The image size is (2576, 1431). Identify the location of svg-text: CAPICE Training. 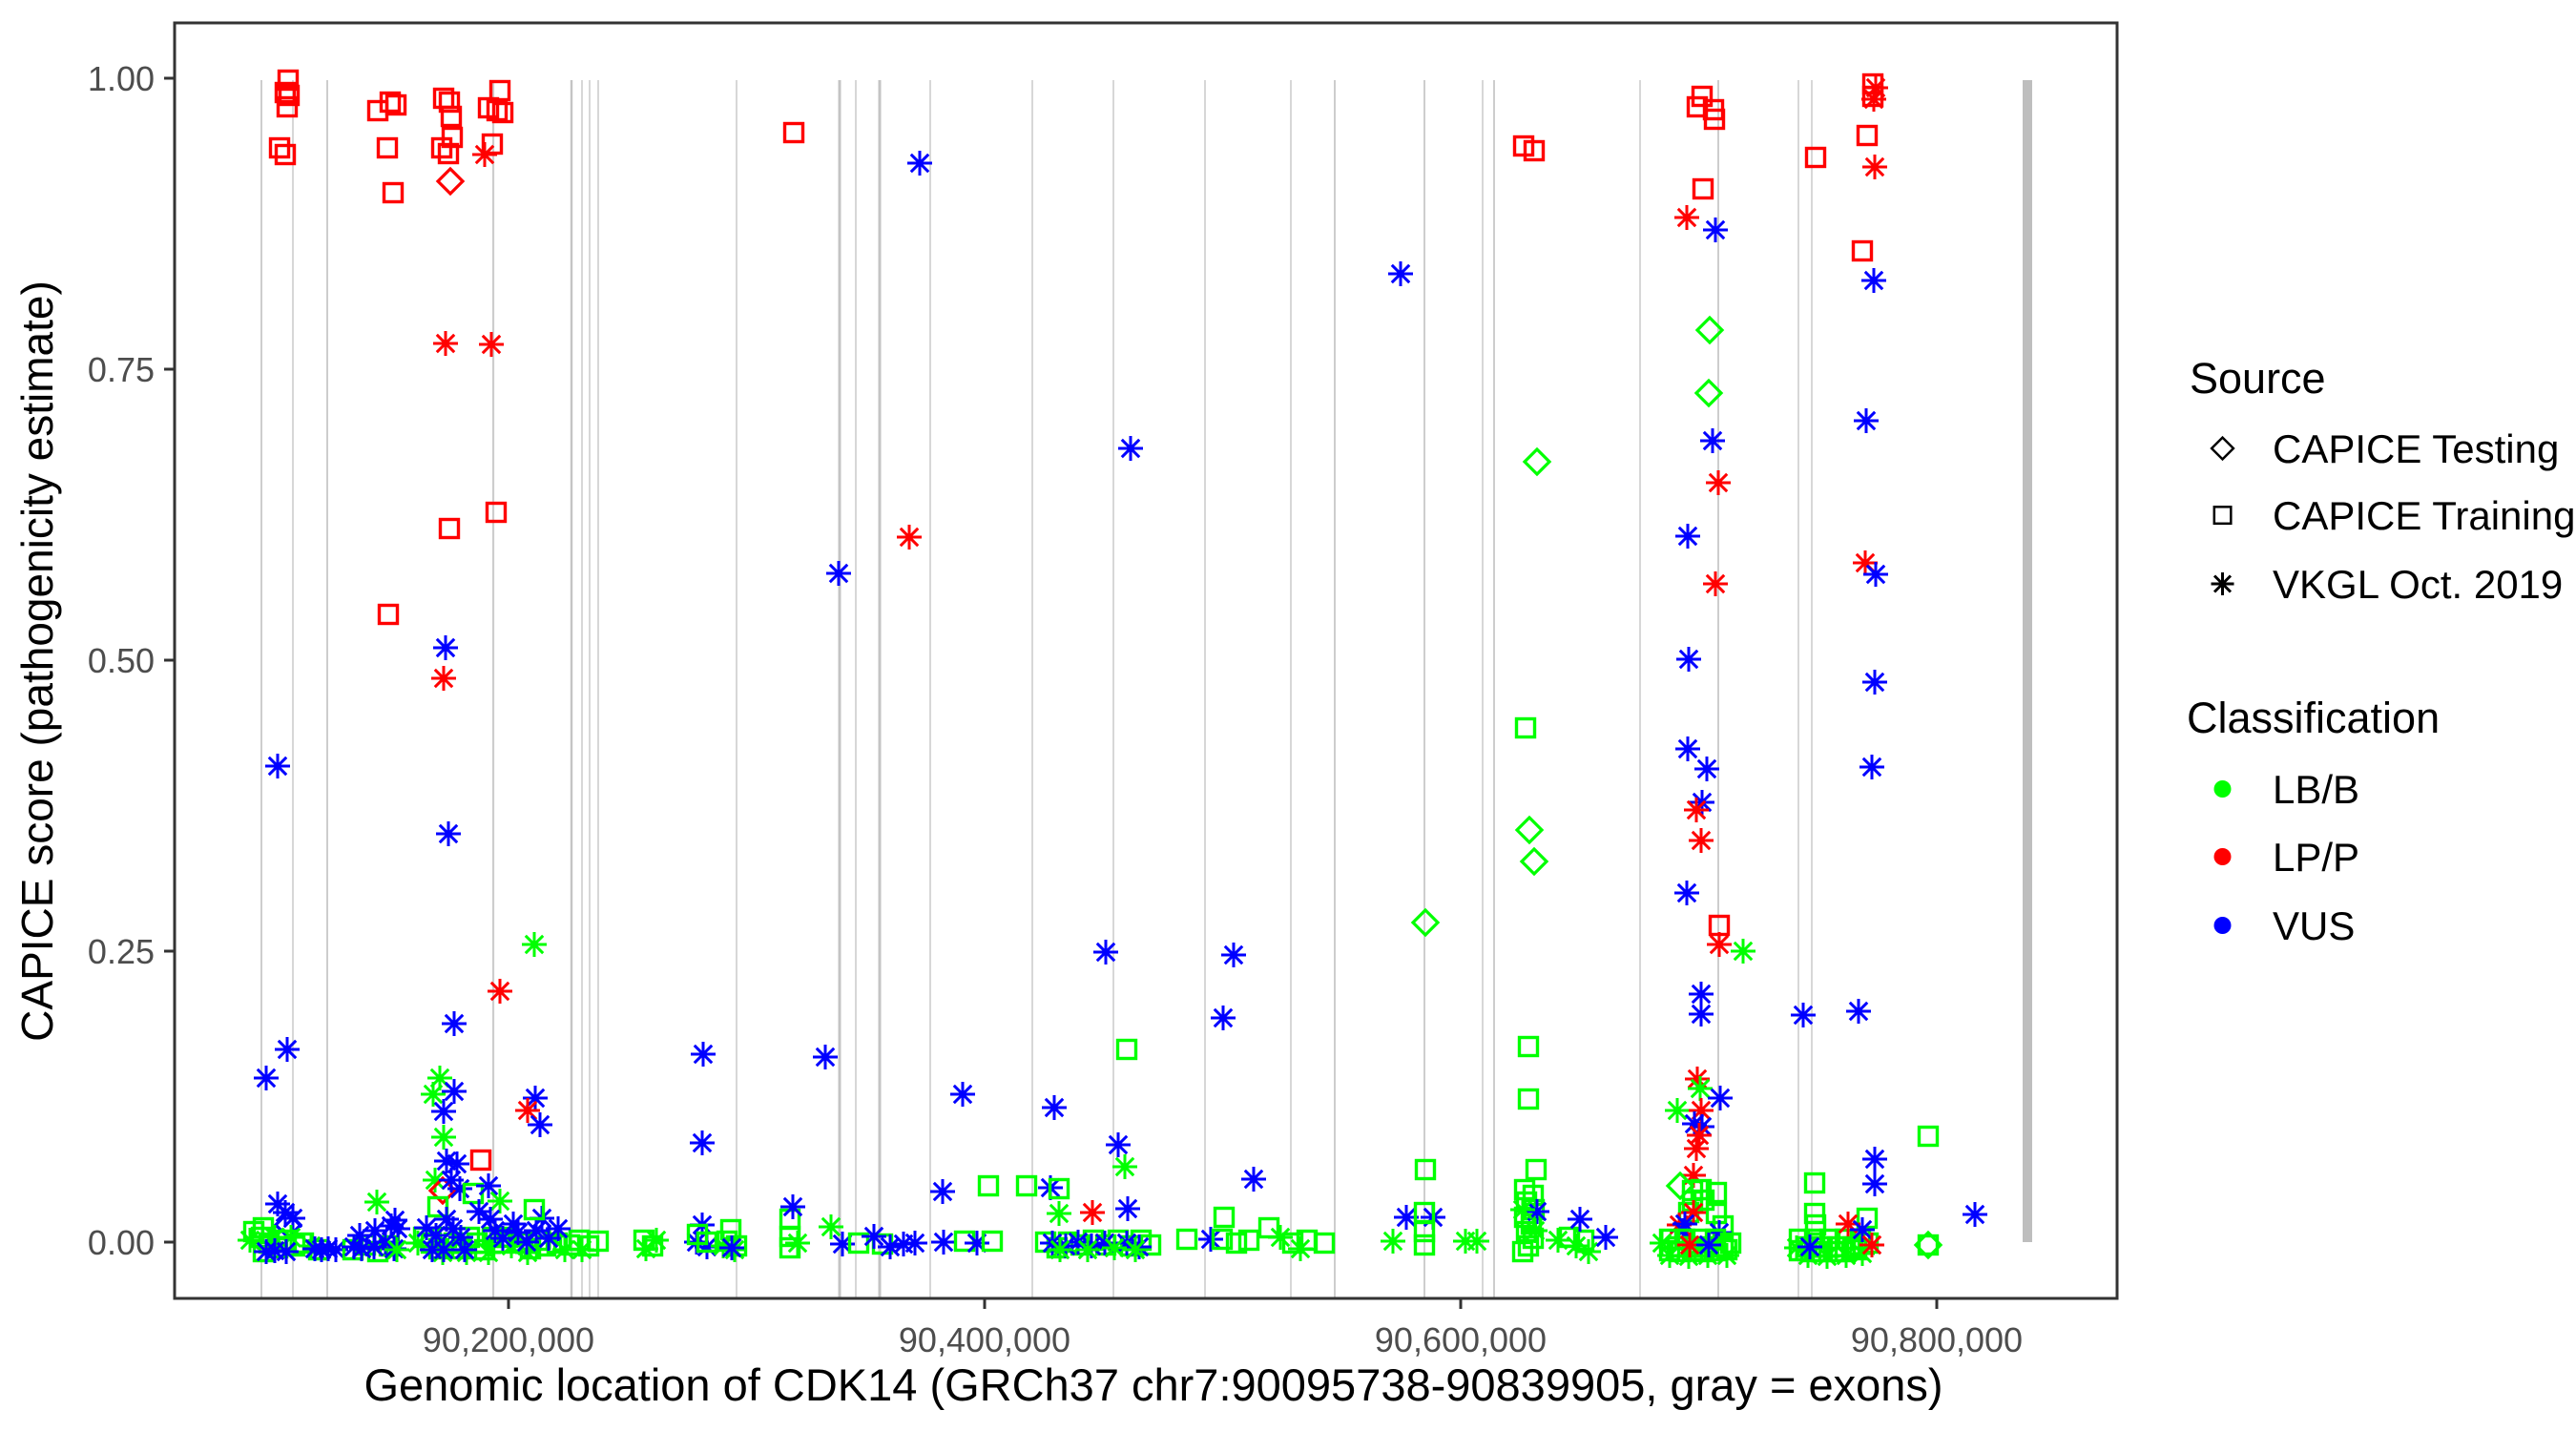
(2424, 515).